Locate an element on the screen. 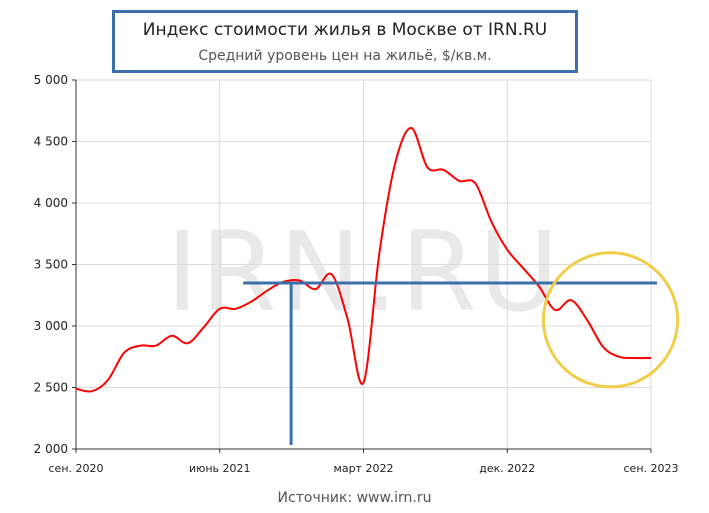 The height and width of the screenshot is (513, 709). chart-subtitle: Средний уровень цен на жильё, $/кв.м. is located at coordinates (345, 56).